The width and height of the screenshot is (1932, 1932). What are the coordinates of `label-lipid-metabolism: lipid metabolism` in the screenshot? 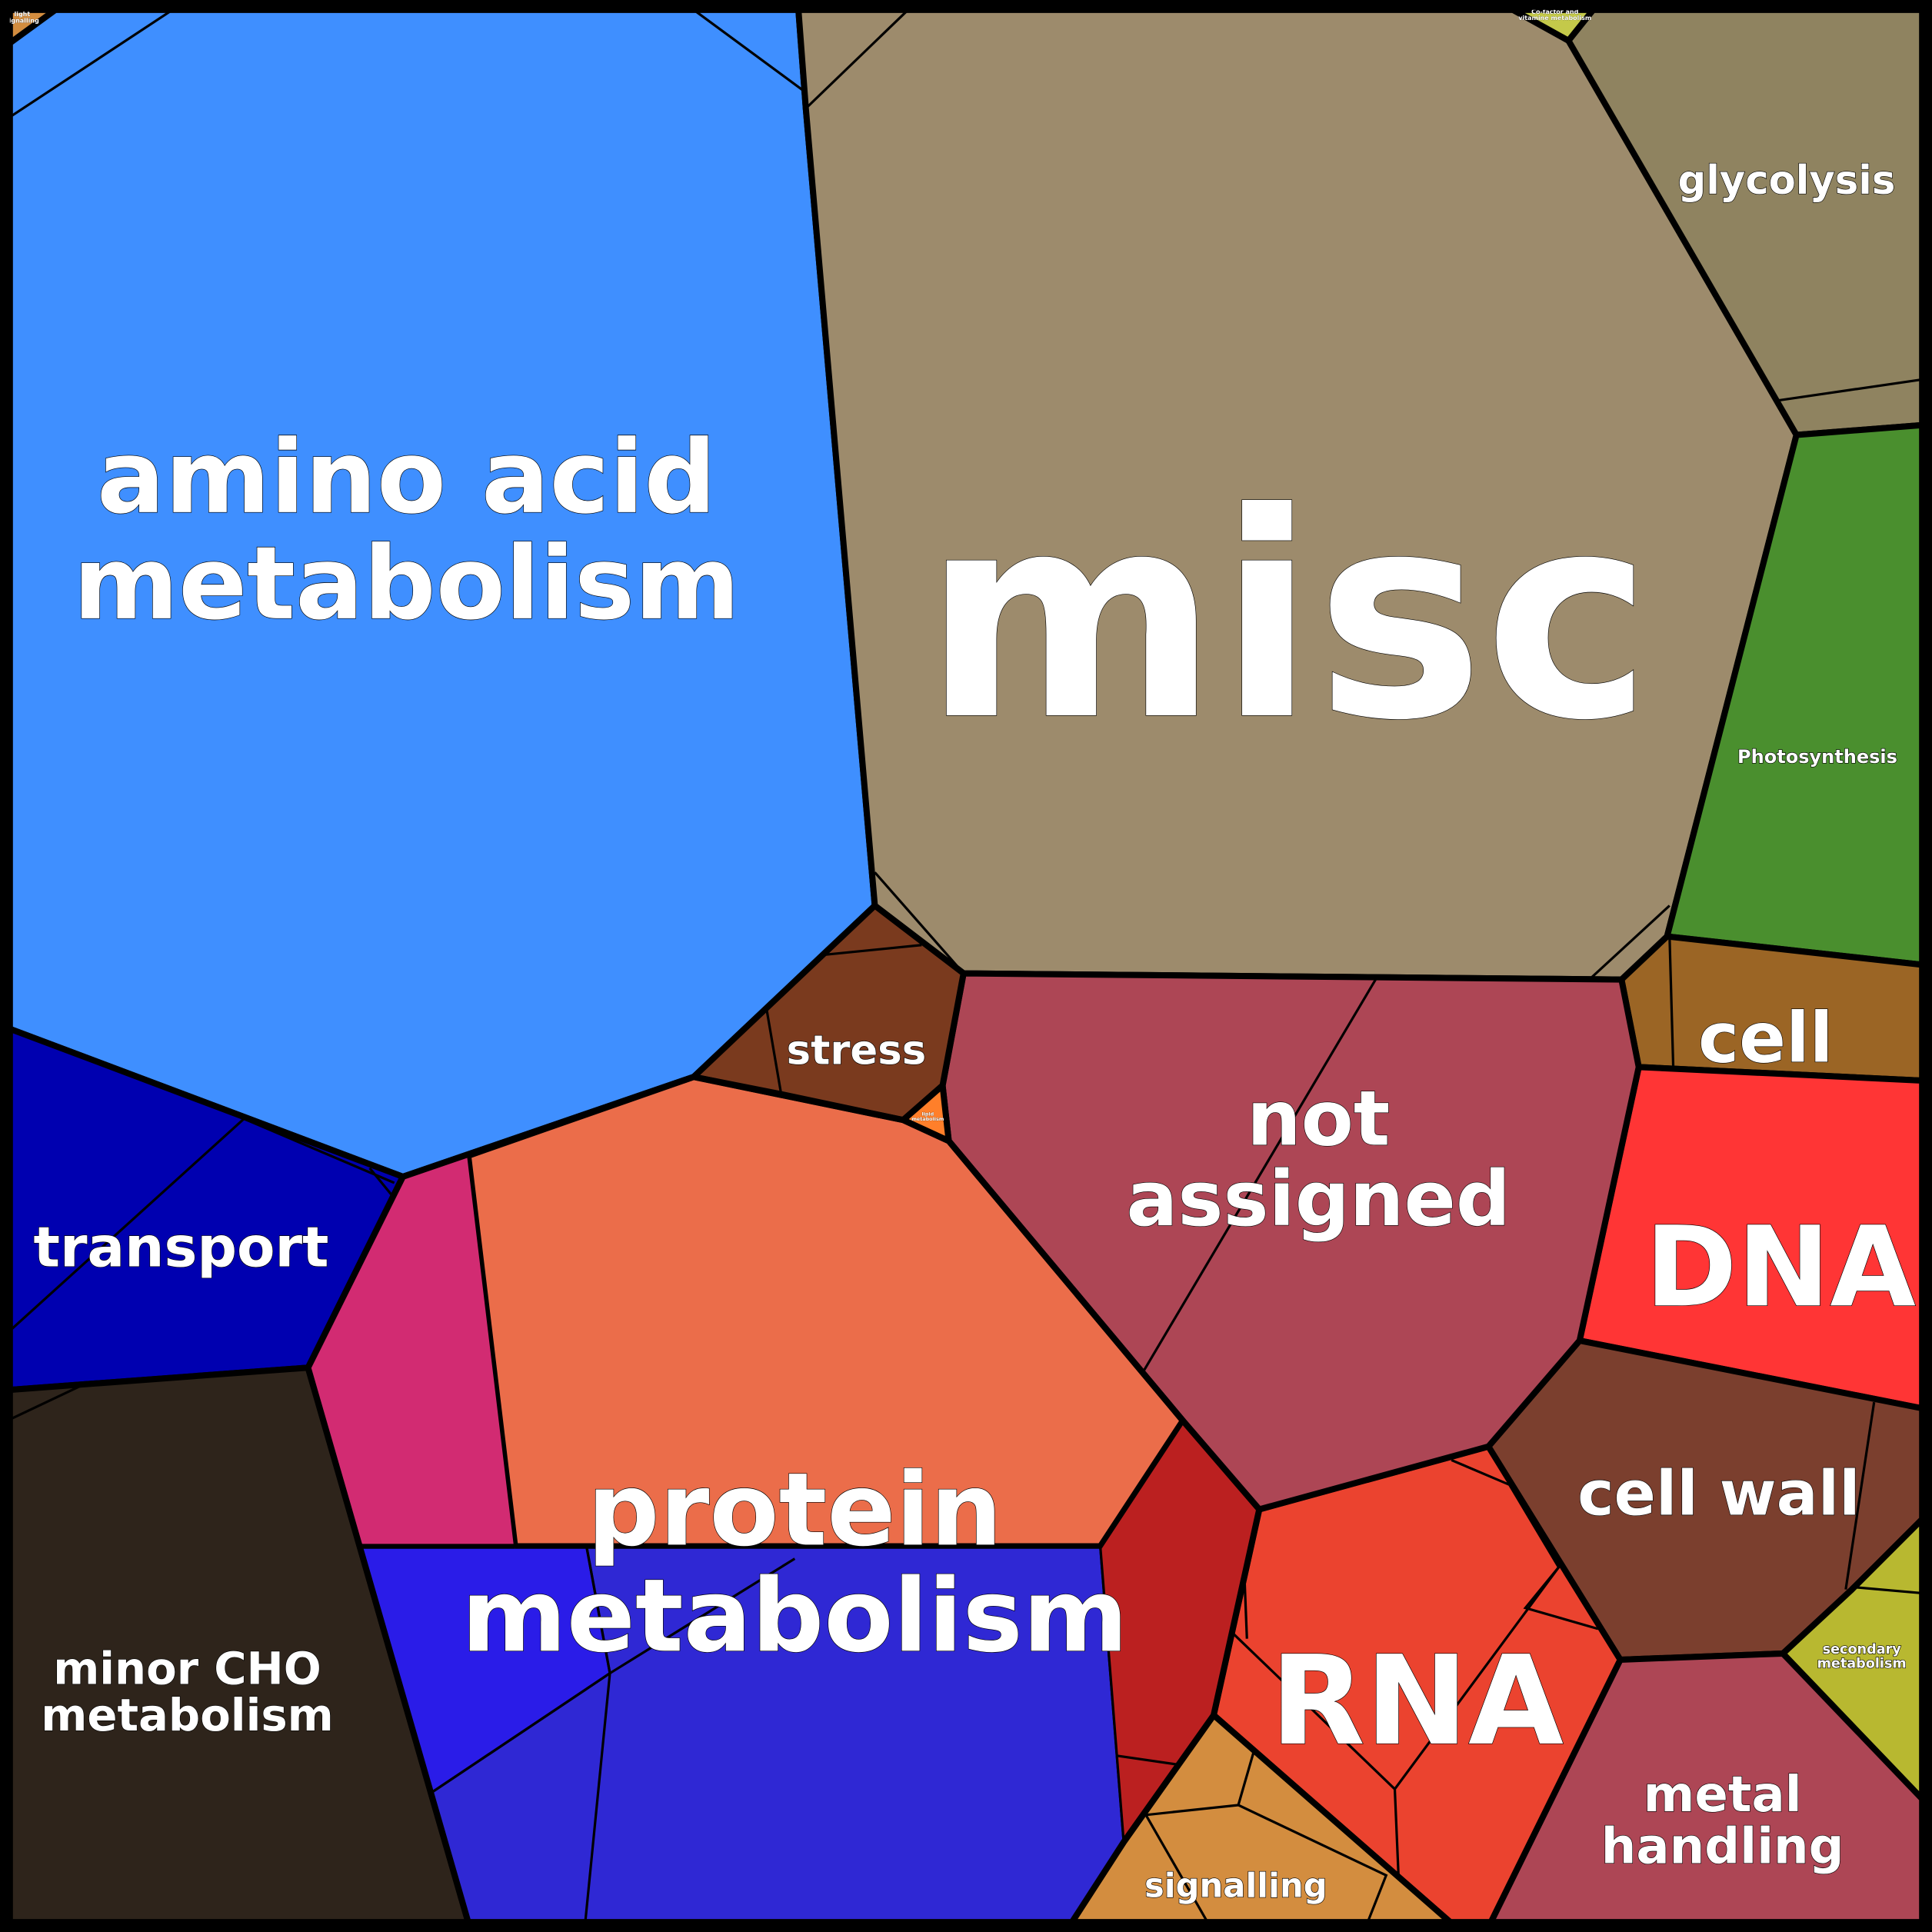 It's located at (927, 1116).